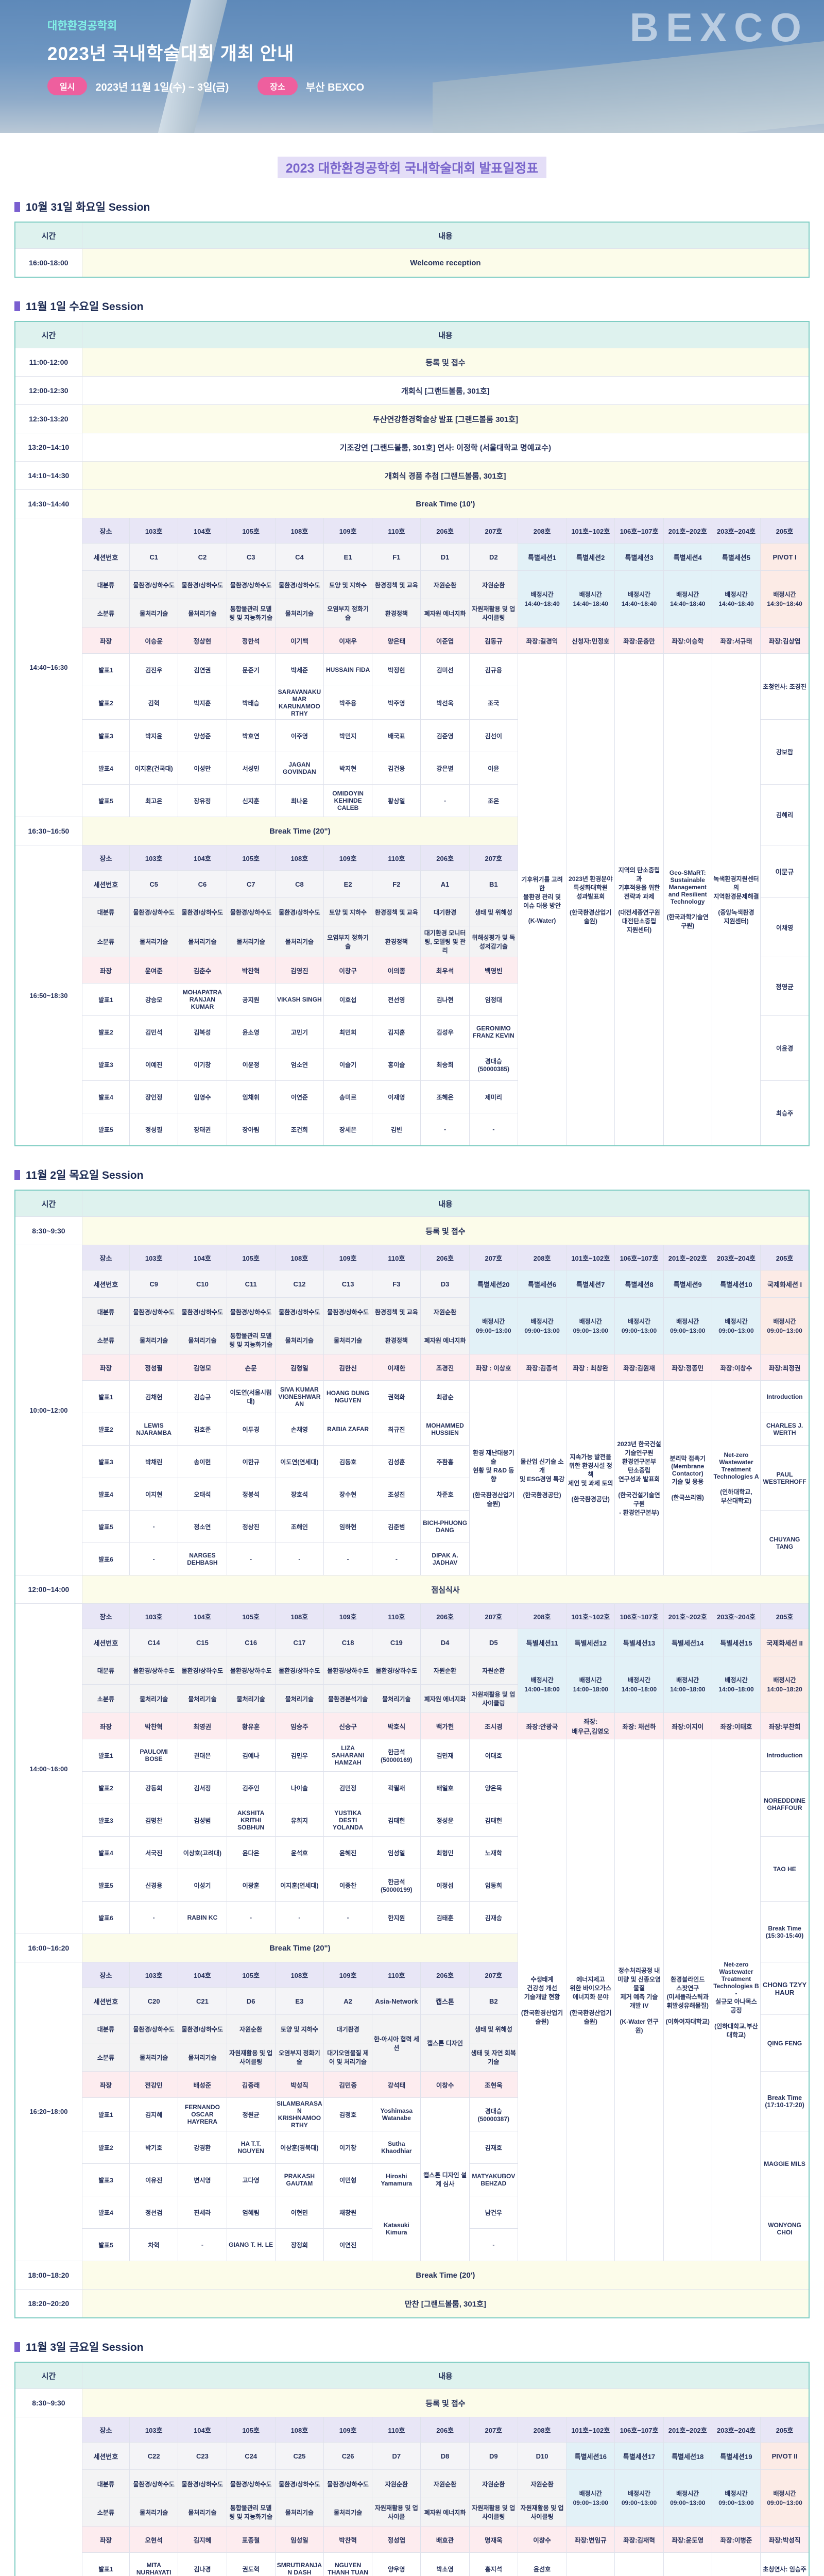  Describe the element at coordinates (105, 1462) in the screenshot. I see `row-label: 발표3` at that location.